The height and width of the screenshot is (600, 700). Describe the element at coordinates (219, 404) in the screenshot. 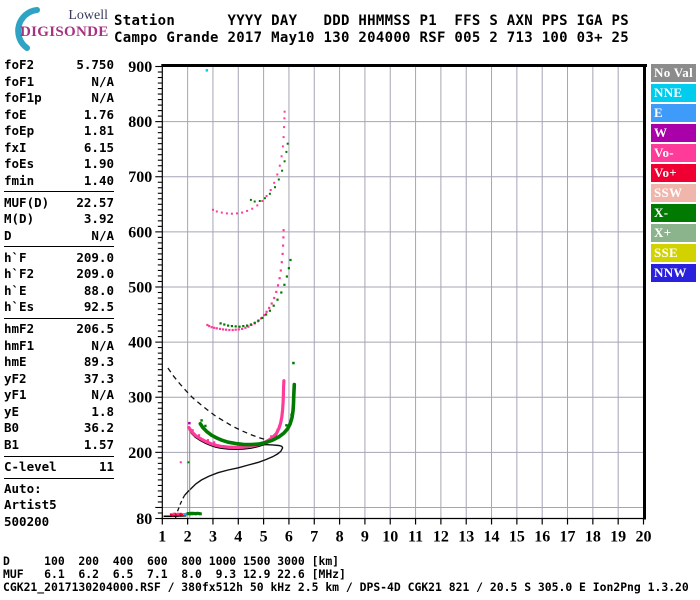

I see `profile-dashed-diagonal` at that location.